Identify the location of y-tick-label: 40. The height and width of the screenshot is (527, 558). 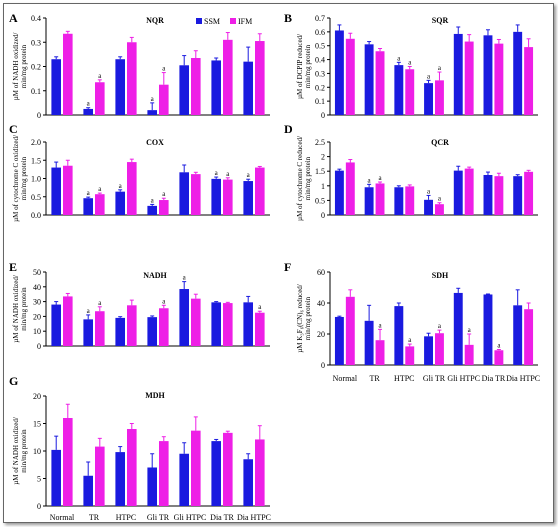
(321, 303).